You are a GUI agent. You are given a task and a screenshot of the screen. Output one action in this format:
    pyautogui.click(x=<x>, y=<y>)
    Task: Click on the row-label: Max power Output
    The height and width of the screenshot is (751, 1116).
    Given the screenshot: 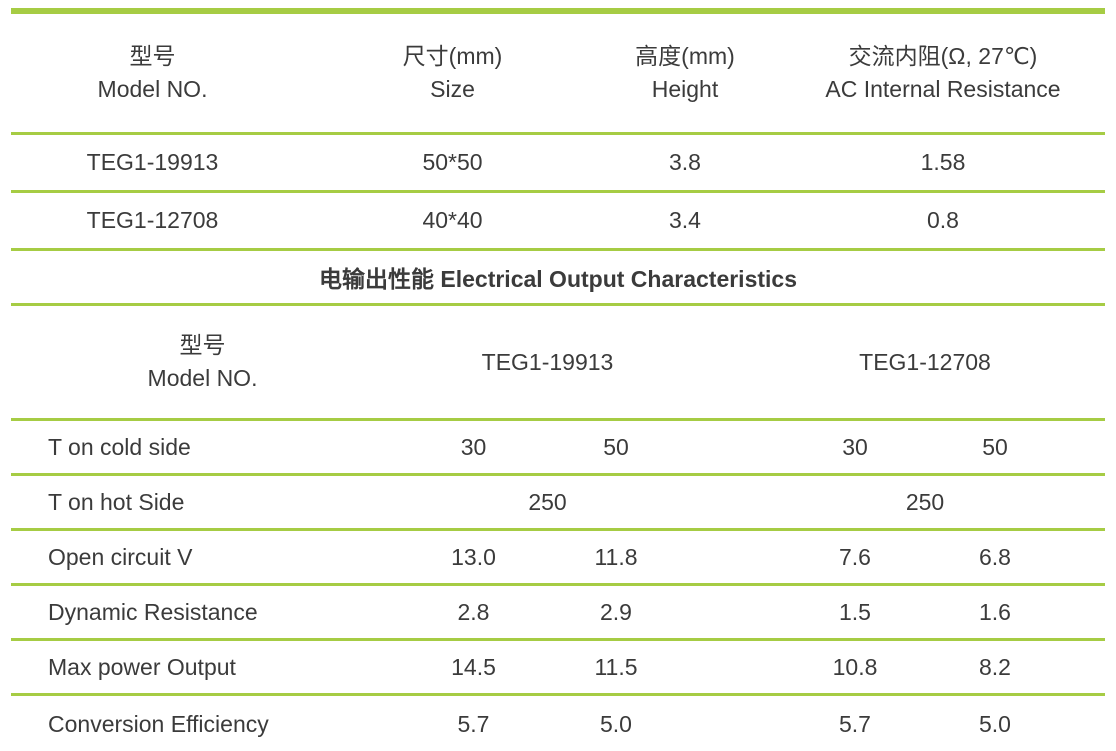 What is the action you would take?
    pyautogui.click(x=142, y=666)
    